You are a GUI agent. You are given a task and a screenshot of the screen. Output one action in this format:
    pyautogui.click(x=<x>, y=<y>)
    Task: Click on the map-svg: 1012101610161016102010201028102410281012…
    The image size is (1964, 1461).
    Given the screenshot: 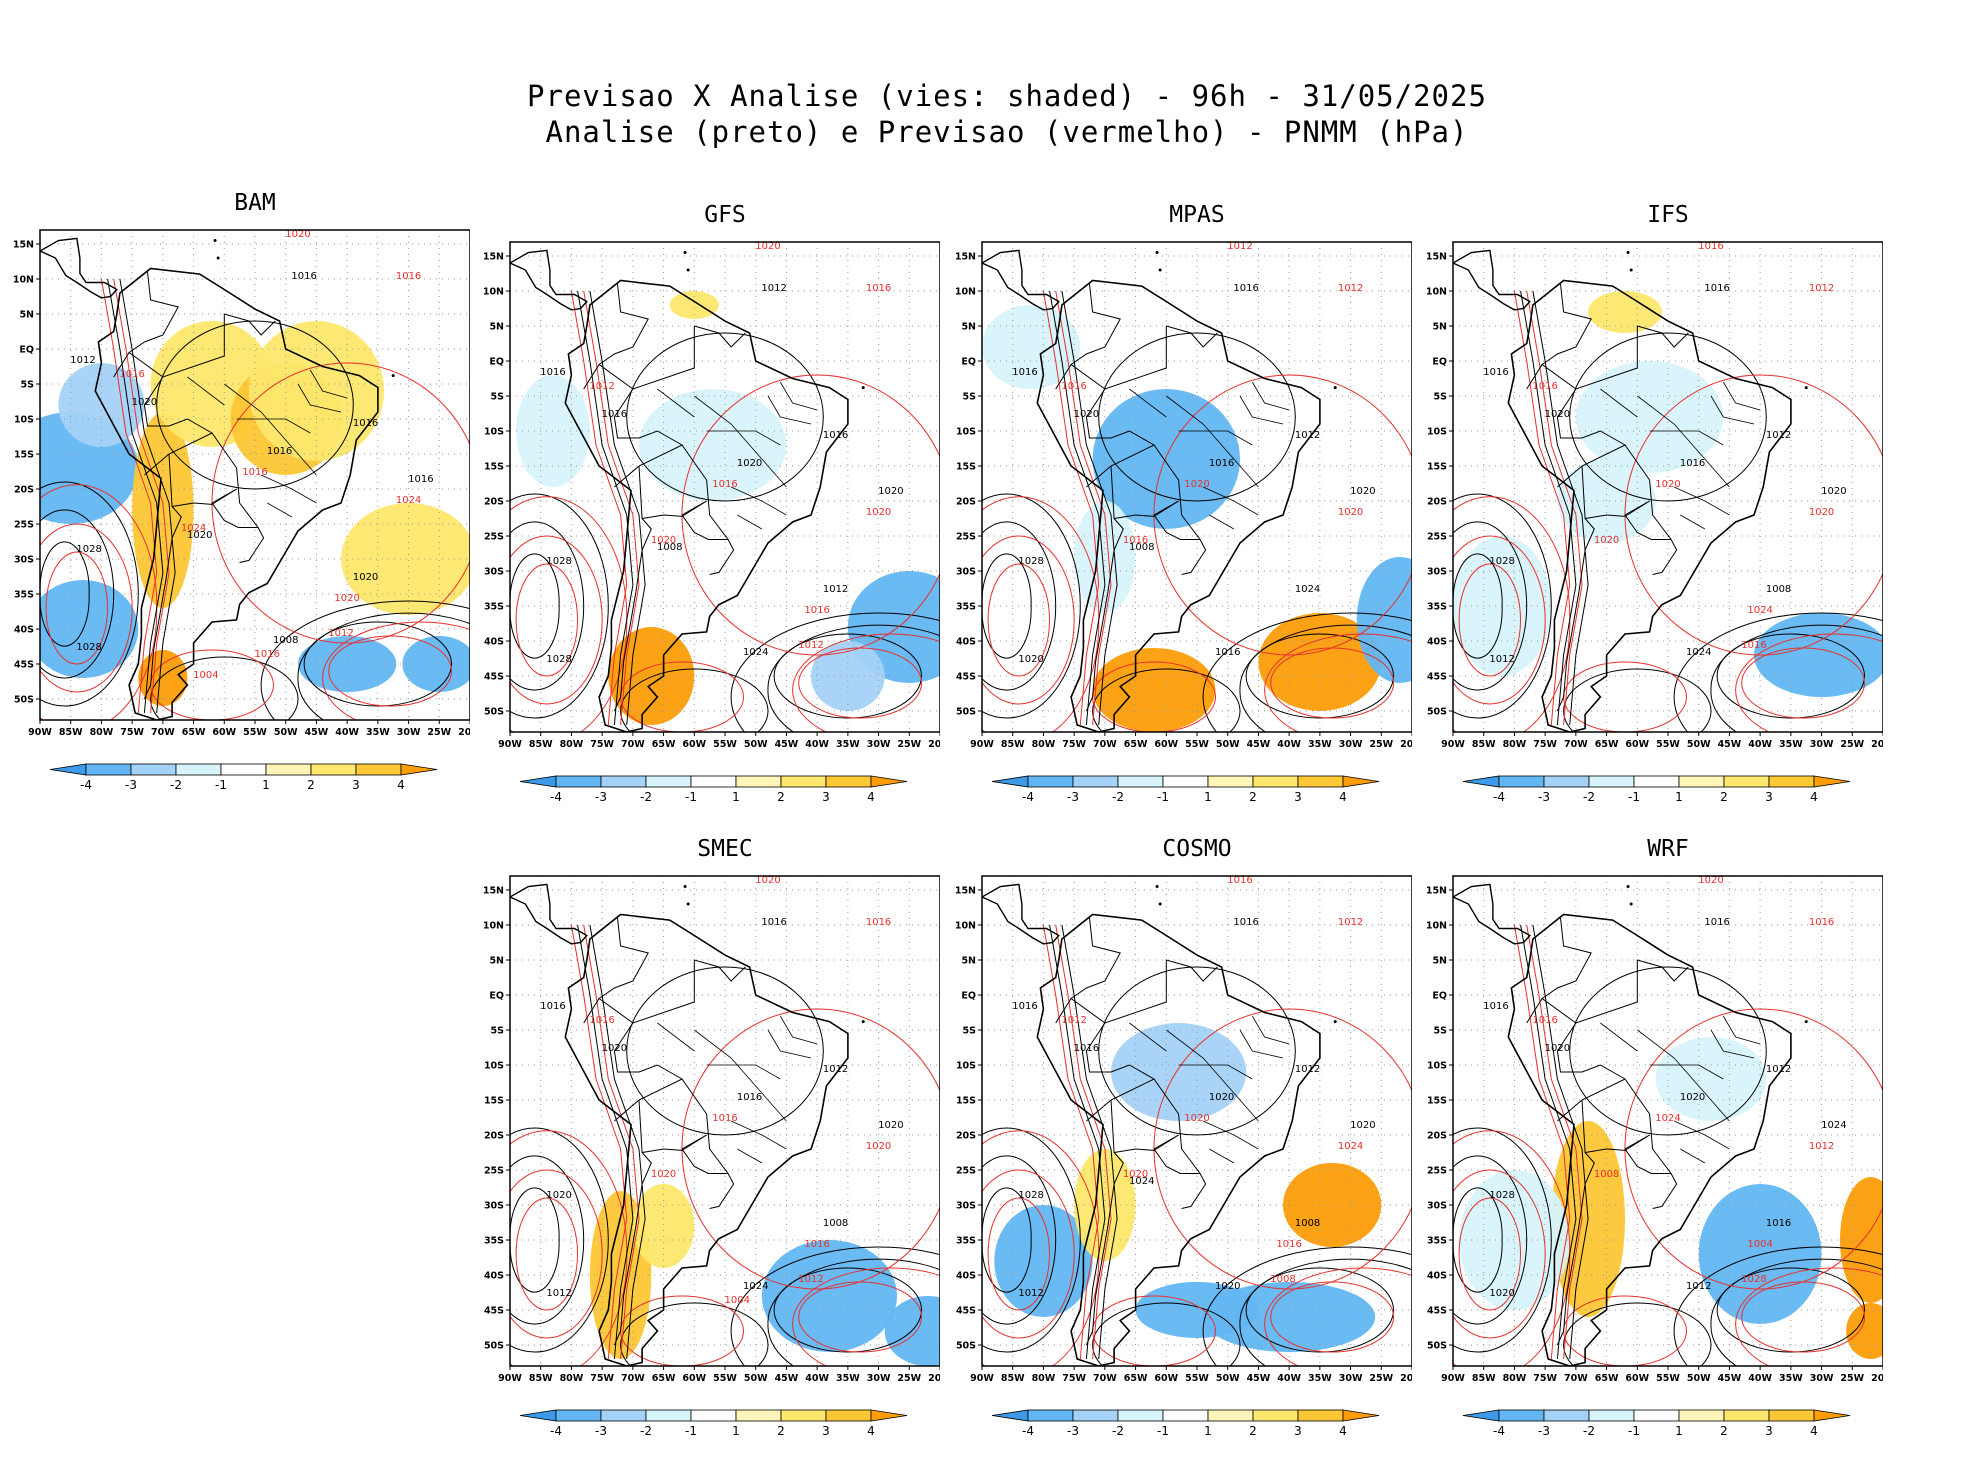 What is the action you would take?
    pyautogui.click(x=711, y=522)
    